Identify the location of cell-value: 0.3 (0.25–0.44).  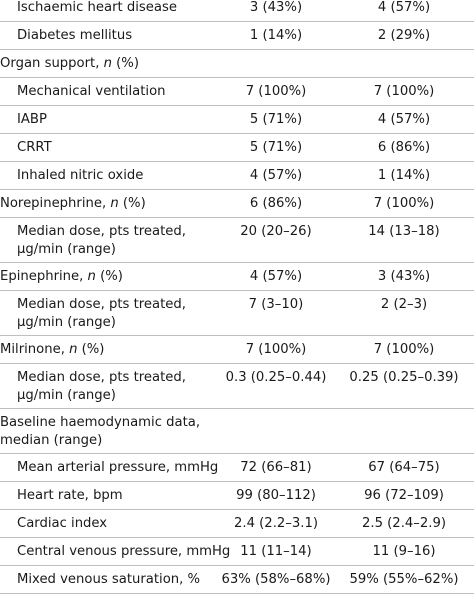
(276, 377).